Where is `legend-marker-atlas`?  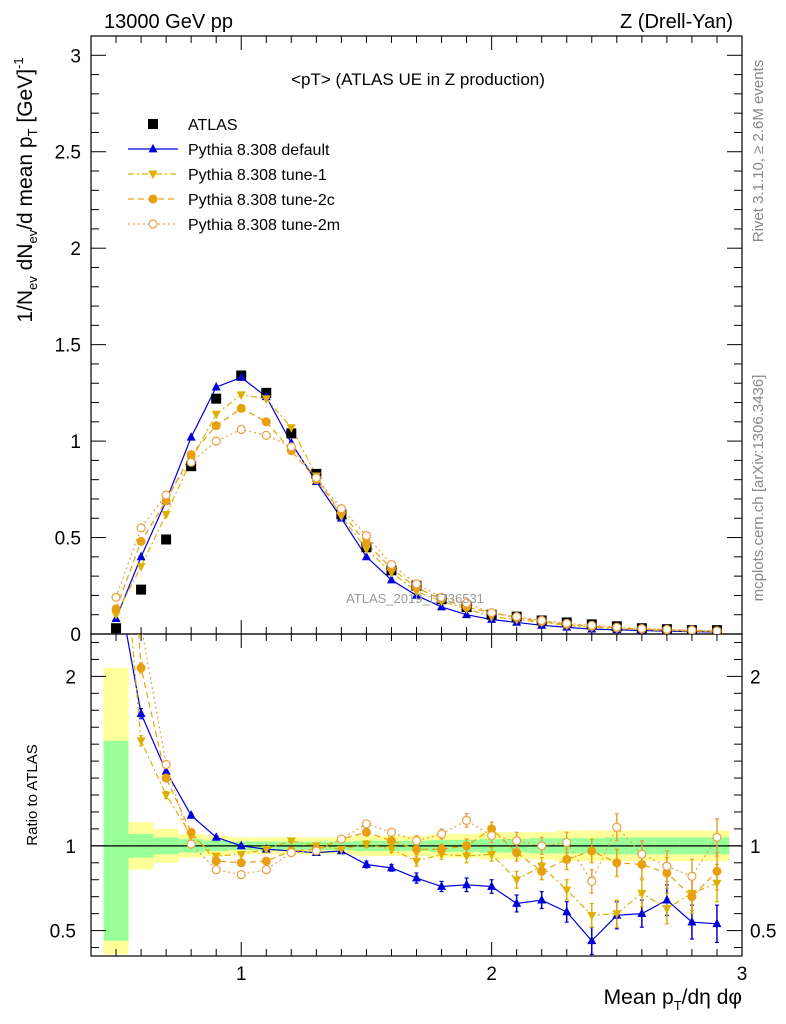
legend-marker-atlas is located at coordinates (153, 124).